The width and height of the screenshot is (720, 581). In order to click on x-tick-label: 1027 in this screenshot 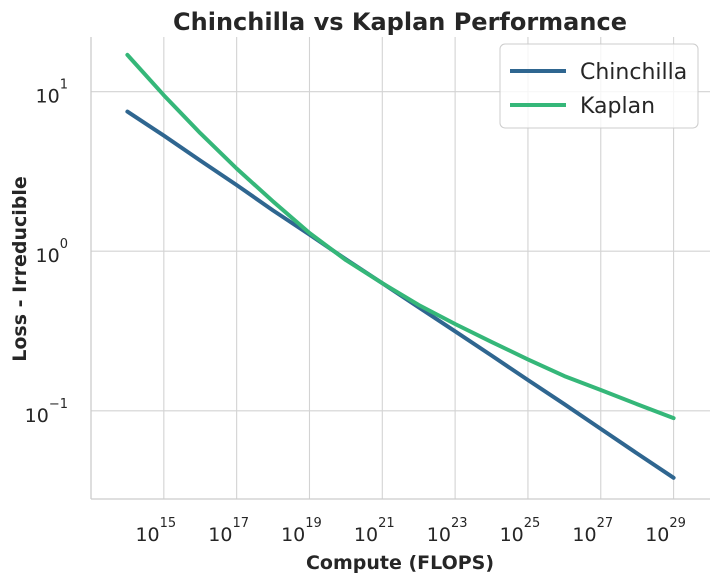, I will do `click(592, 531)`.